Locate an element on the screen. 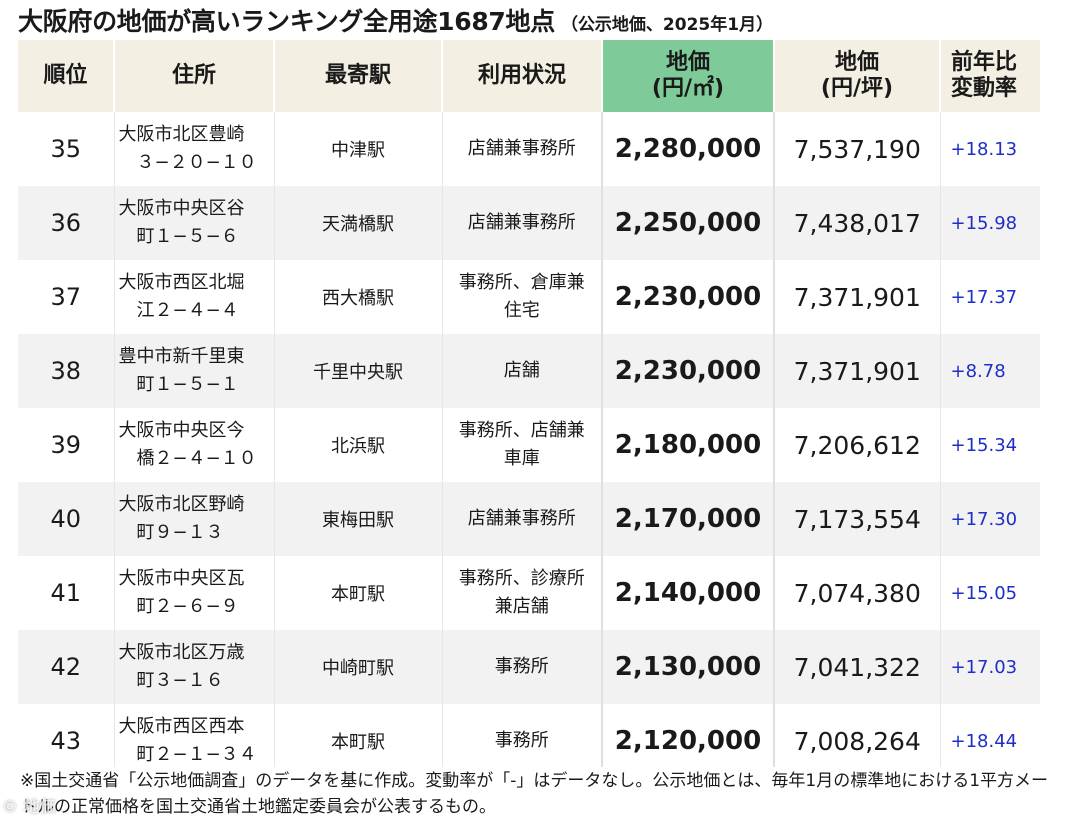  address-line1: 大阪市中央区今 is located at coordinates (181, 430).